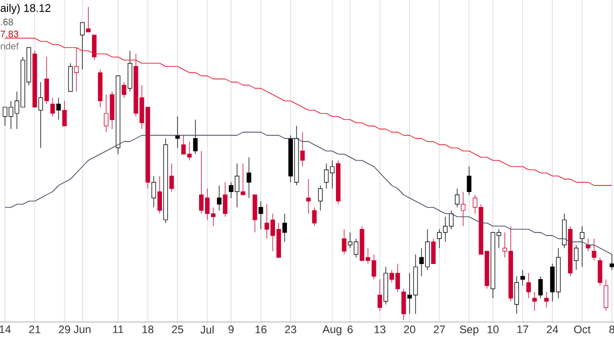  Describe the element at coordinates (207, 330) in the screenshot. I see `x-tick-label: Jul` at that location.